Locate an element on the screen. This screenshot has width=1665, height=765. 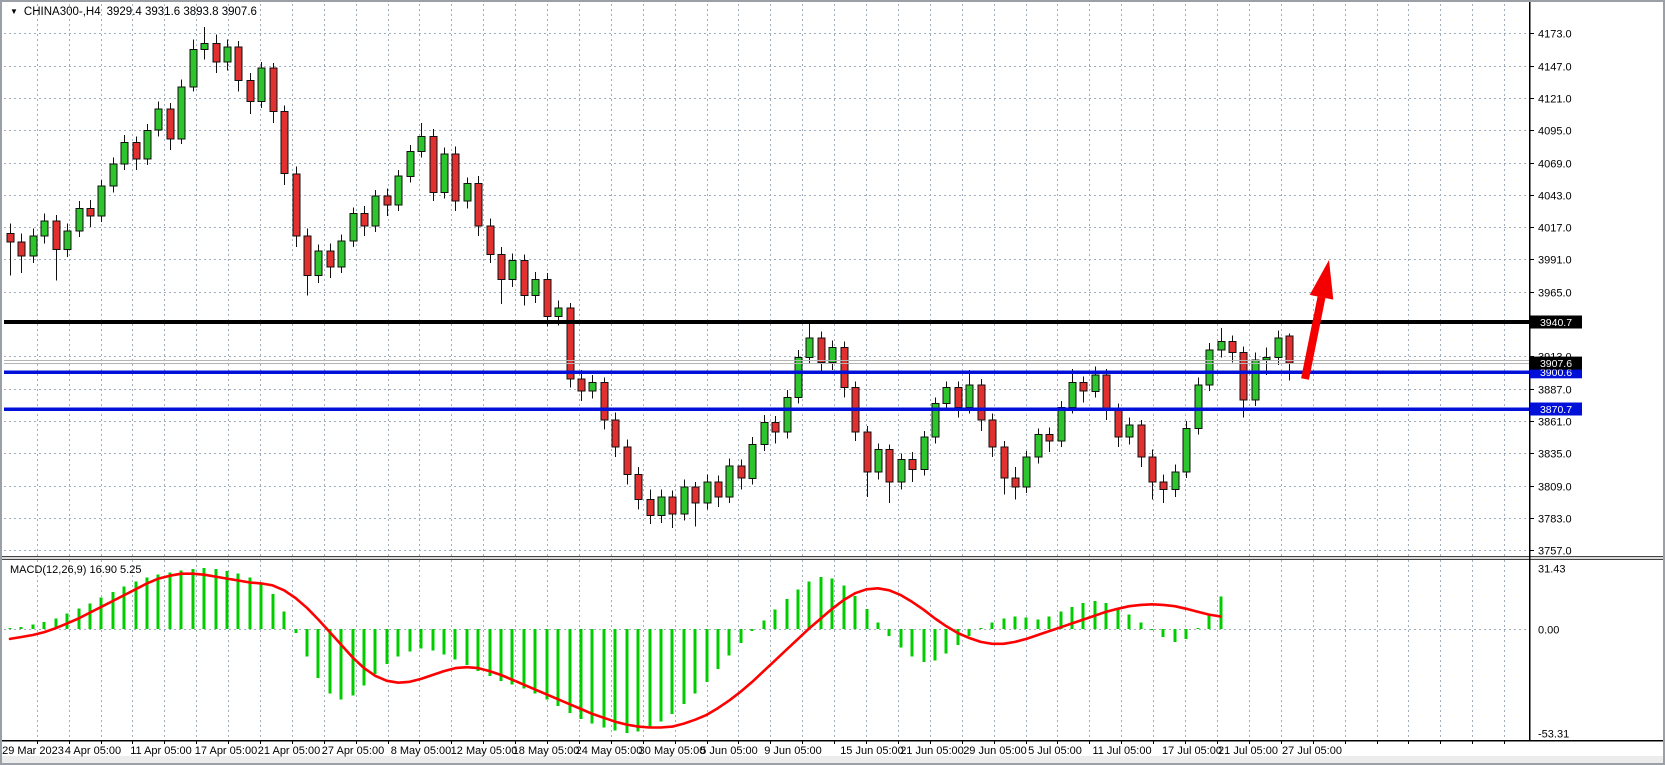
time-tick-label: 29 Mar 2023 is located at coordinates (33, 751).